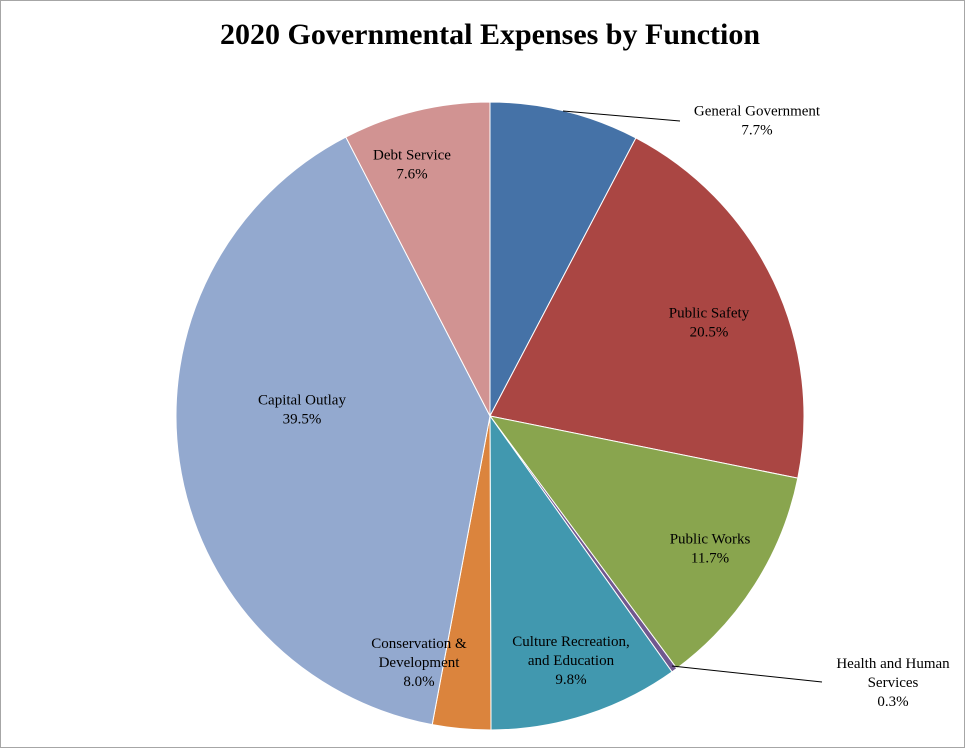 The width and height of the screenshot is (965, 748). Describe the element at coordinates (710, 549) in the screenshot. I see `data-label-public-works: Public Works 11.7%` at that location.